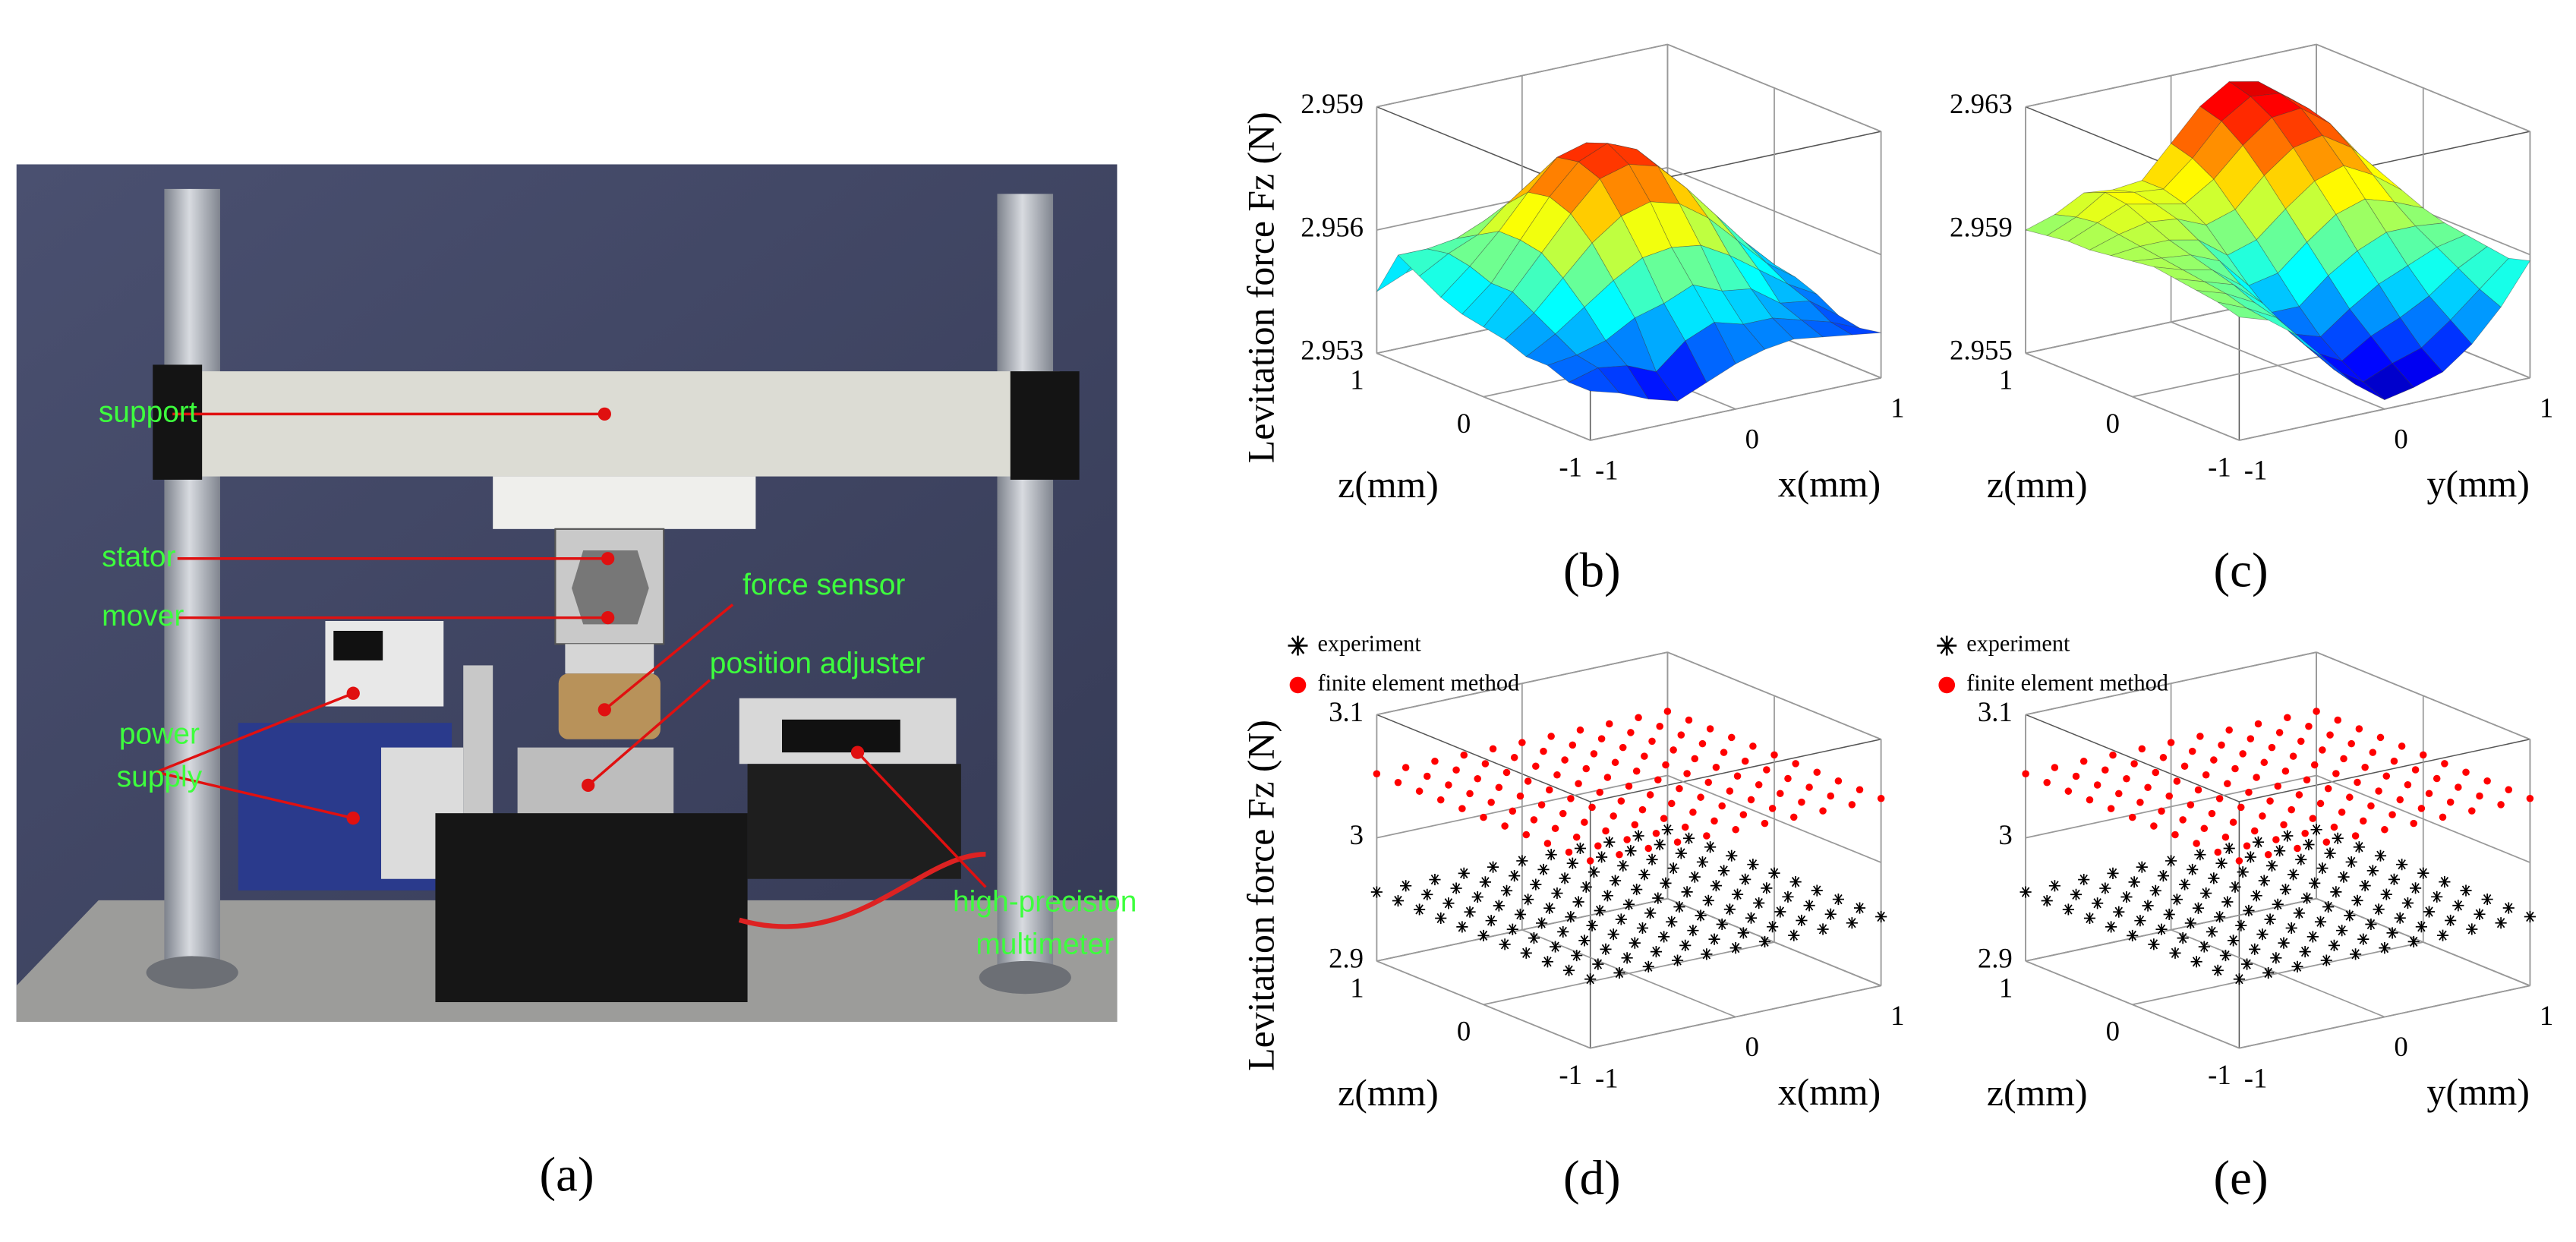 This screenshot has width=2576, height=1242. Describe the element at coordinates (1735, 770) in the screenshot. I see `box-edge` at that location.